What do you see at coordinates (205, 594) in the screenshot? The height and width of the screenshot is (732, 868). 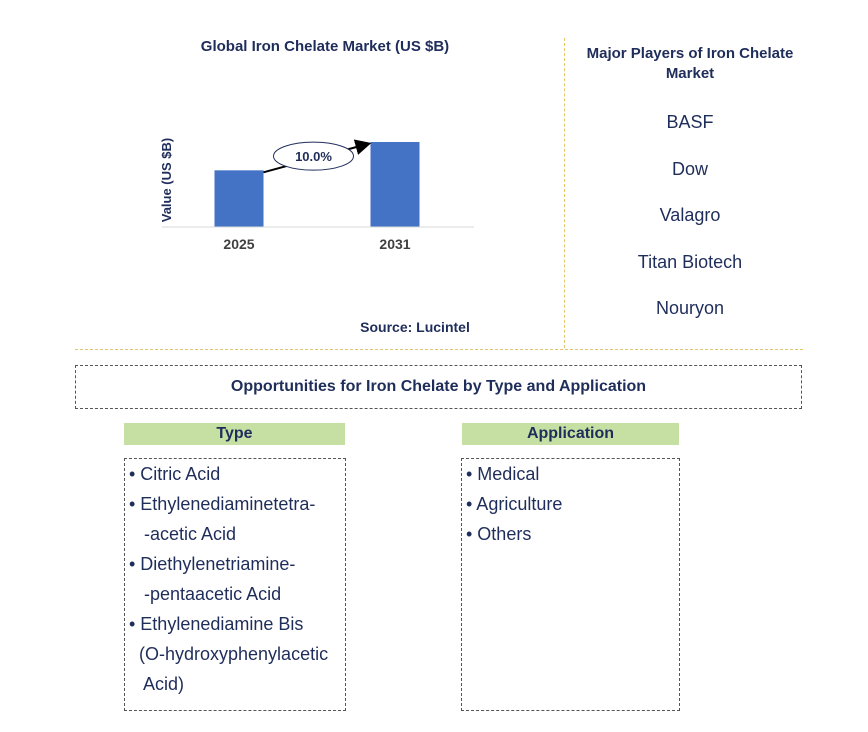 I see `list-item: -pentaacetic Acid` at bounding box center [205, 594].